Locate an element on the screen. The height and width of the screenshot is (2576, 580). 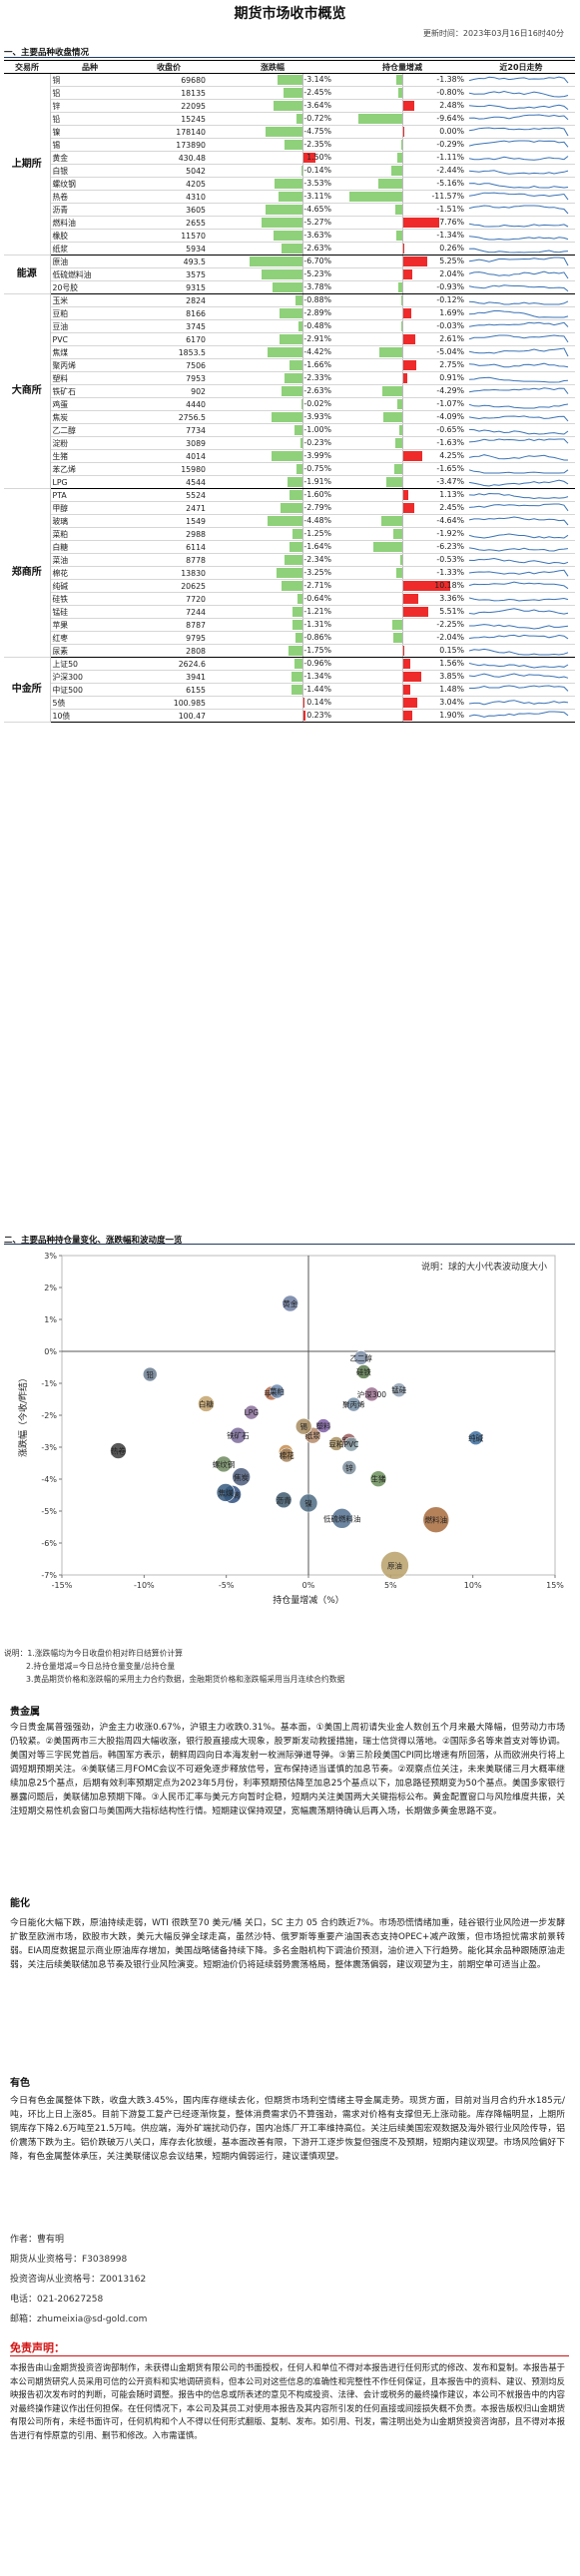
oi-cell: 5.51% is located at coordinates (402, 612).